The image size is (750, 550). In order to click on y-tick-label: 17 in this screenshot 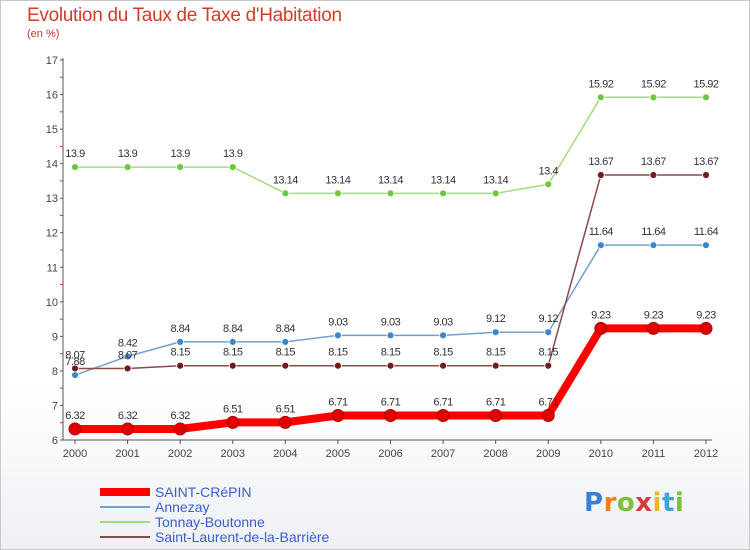, I will do `click(52, 61)`.